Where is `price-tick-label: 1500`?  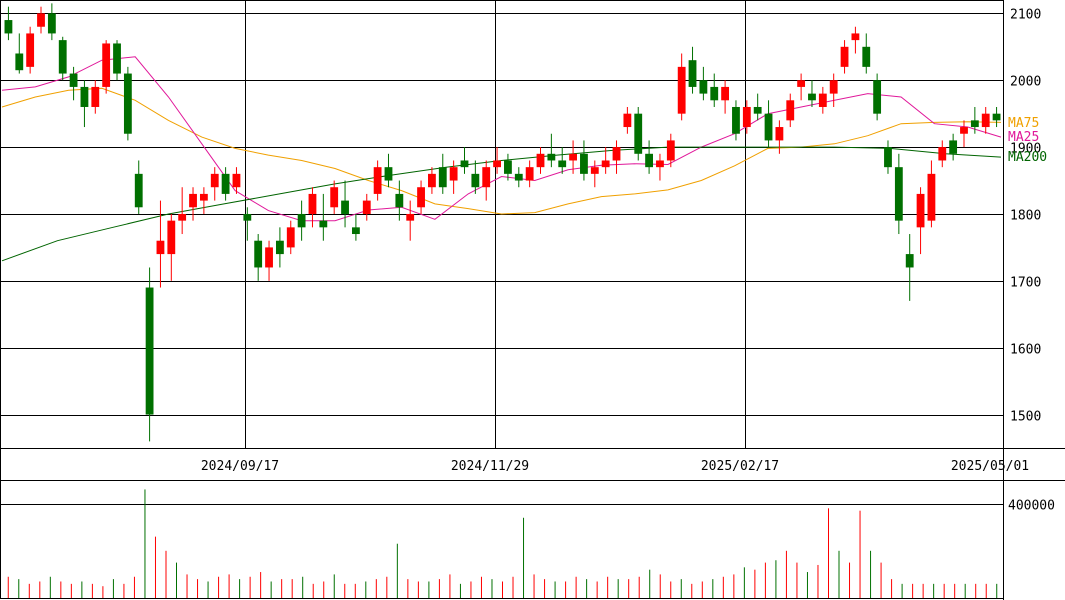
price-tick-label: 1500 is located at coordinates (1025, 417).